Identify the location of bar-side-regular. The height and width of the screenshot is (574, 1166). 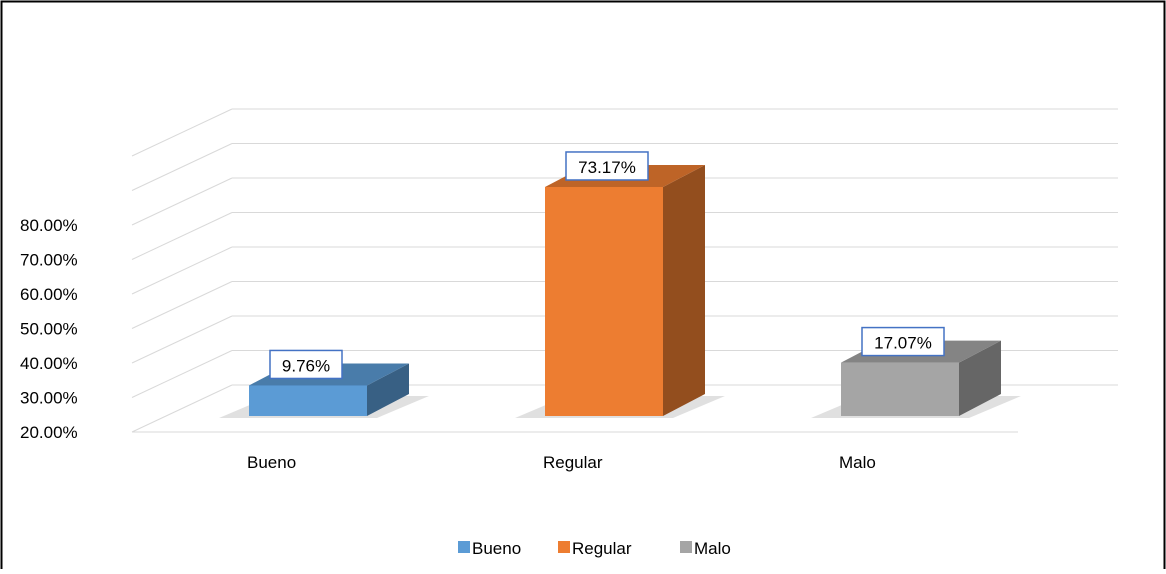
(684, 290).